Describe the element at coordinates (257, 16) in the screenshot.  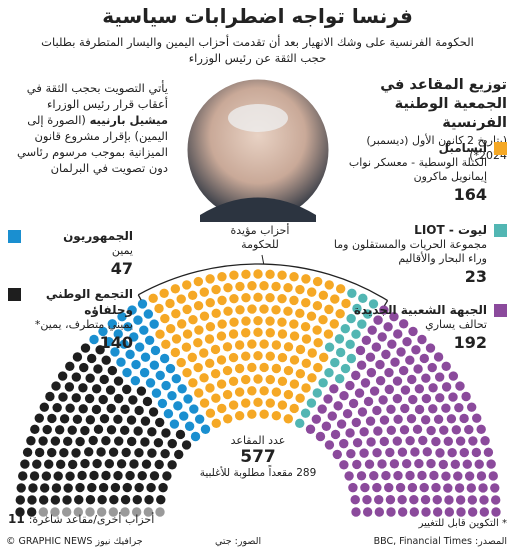
I see `title: فرنسا تواجه اضطرابات سياسية` at that location.